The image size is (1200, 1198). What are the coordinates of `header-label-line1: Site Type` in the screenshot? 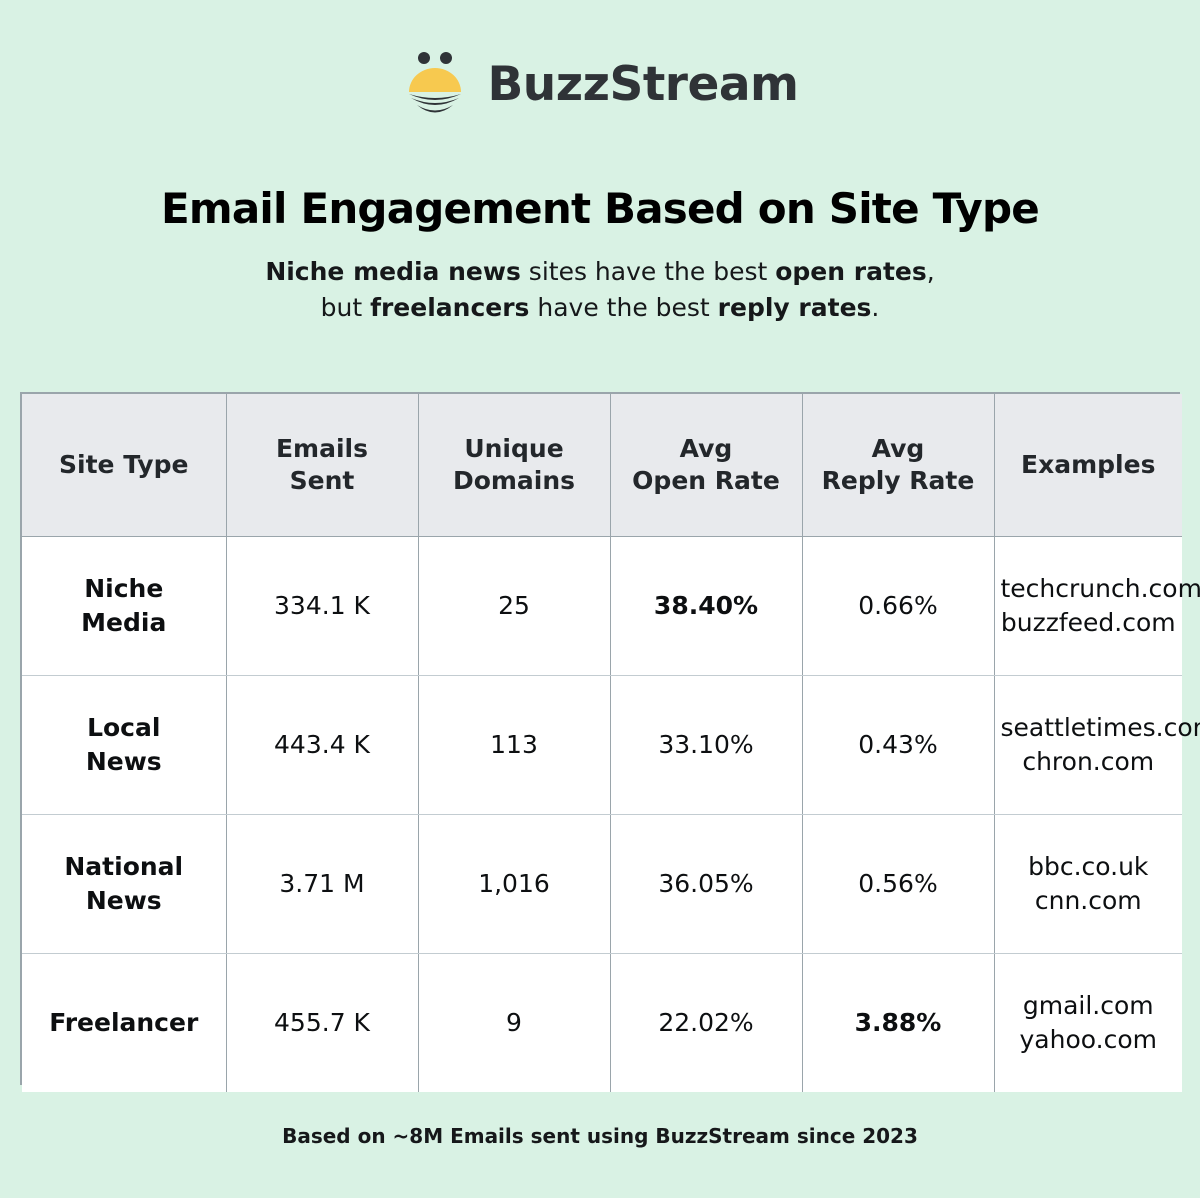 It's located at (124, 464).